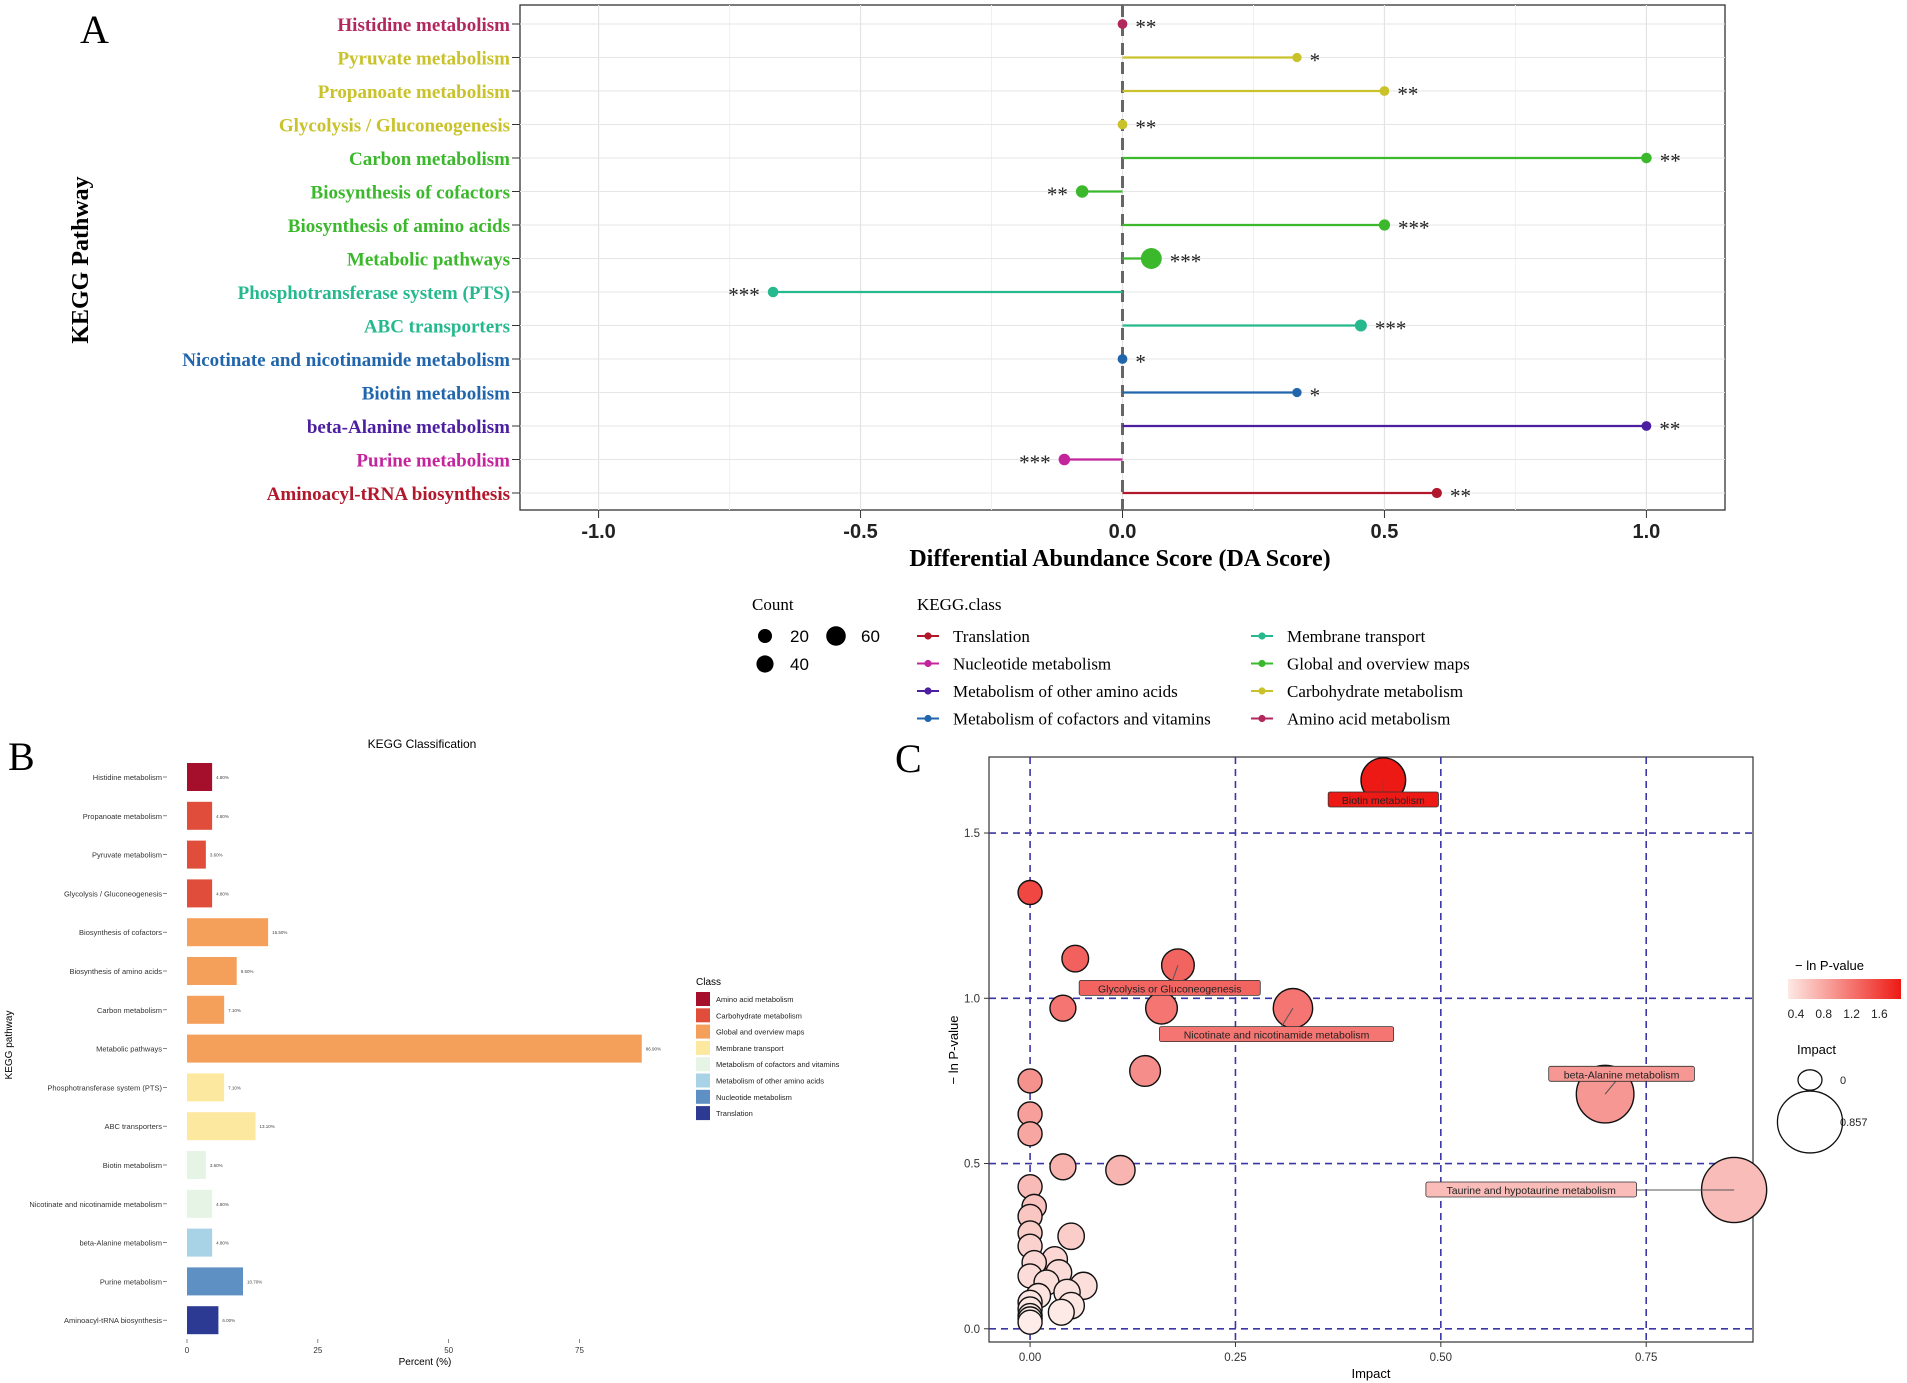 This screenshot has height=1383, width=1907. I want to click on lollipop-row: Purine metabolism ***, so click(739, 463).